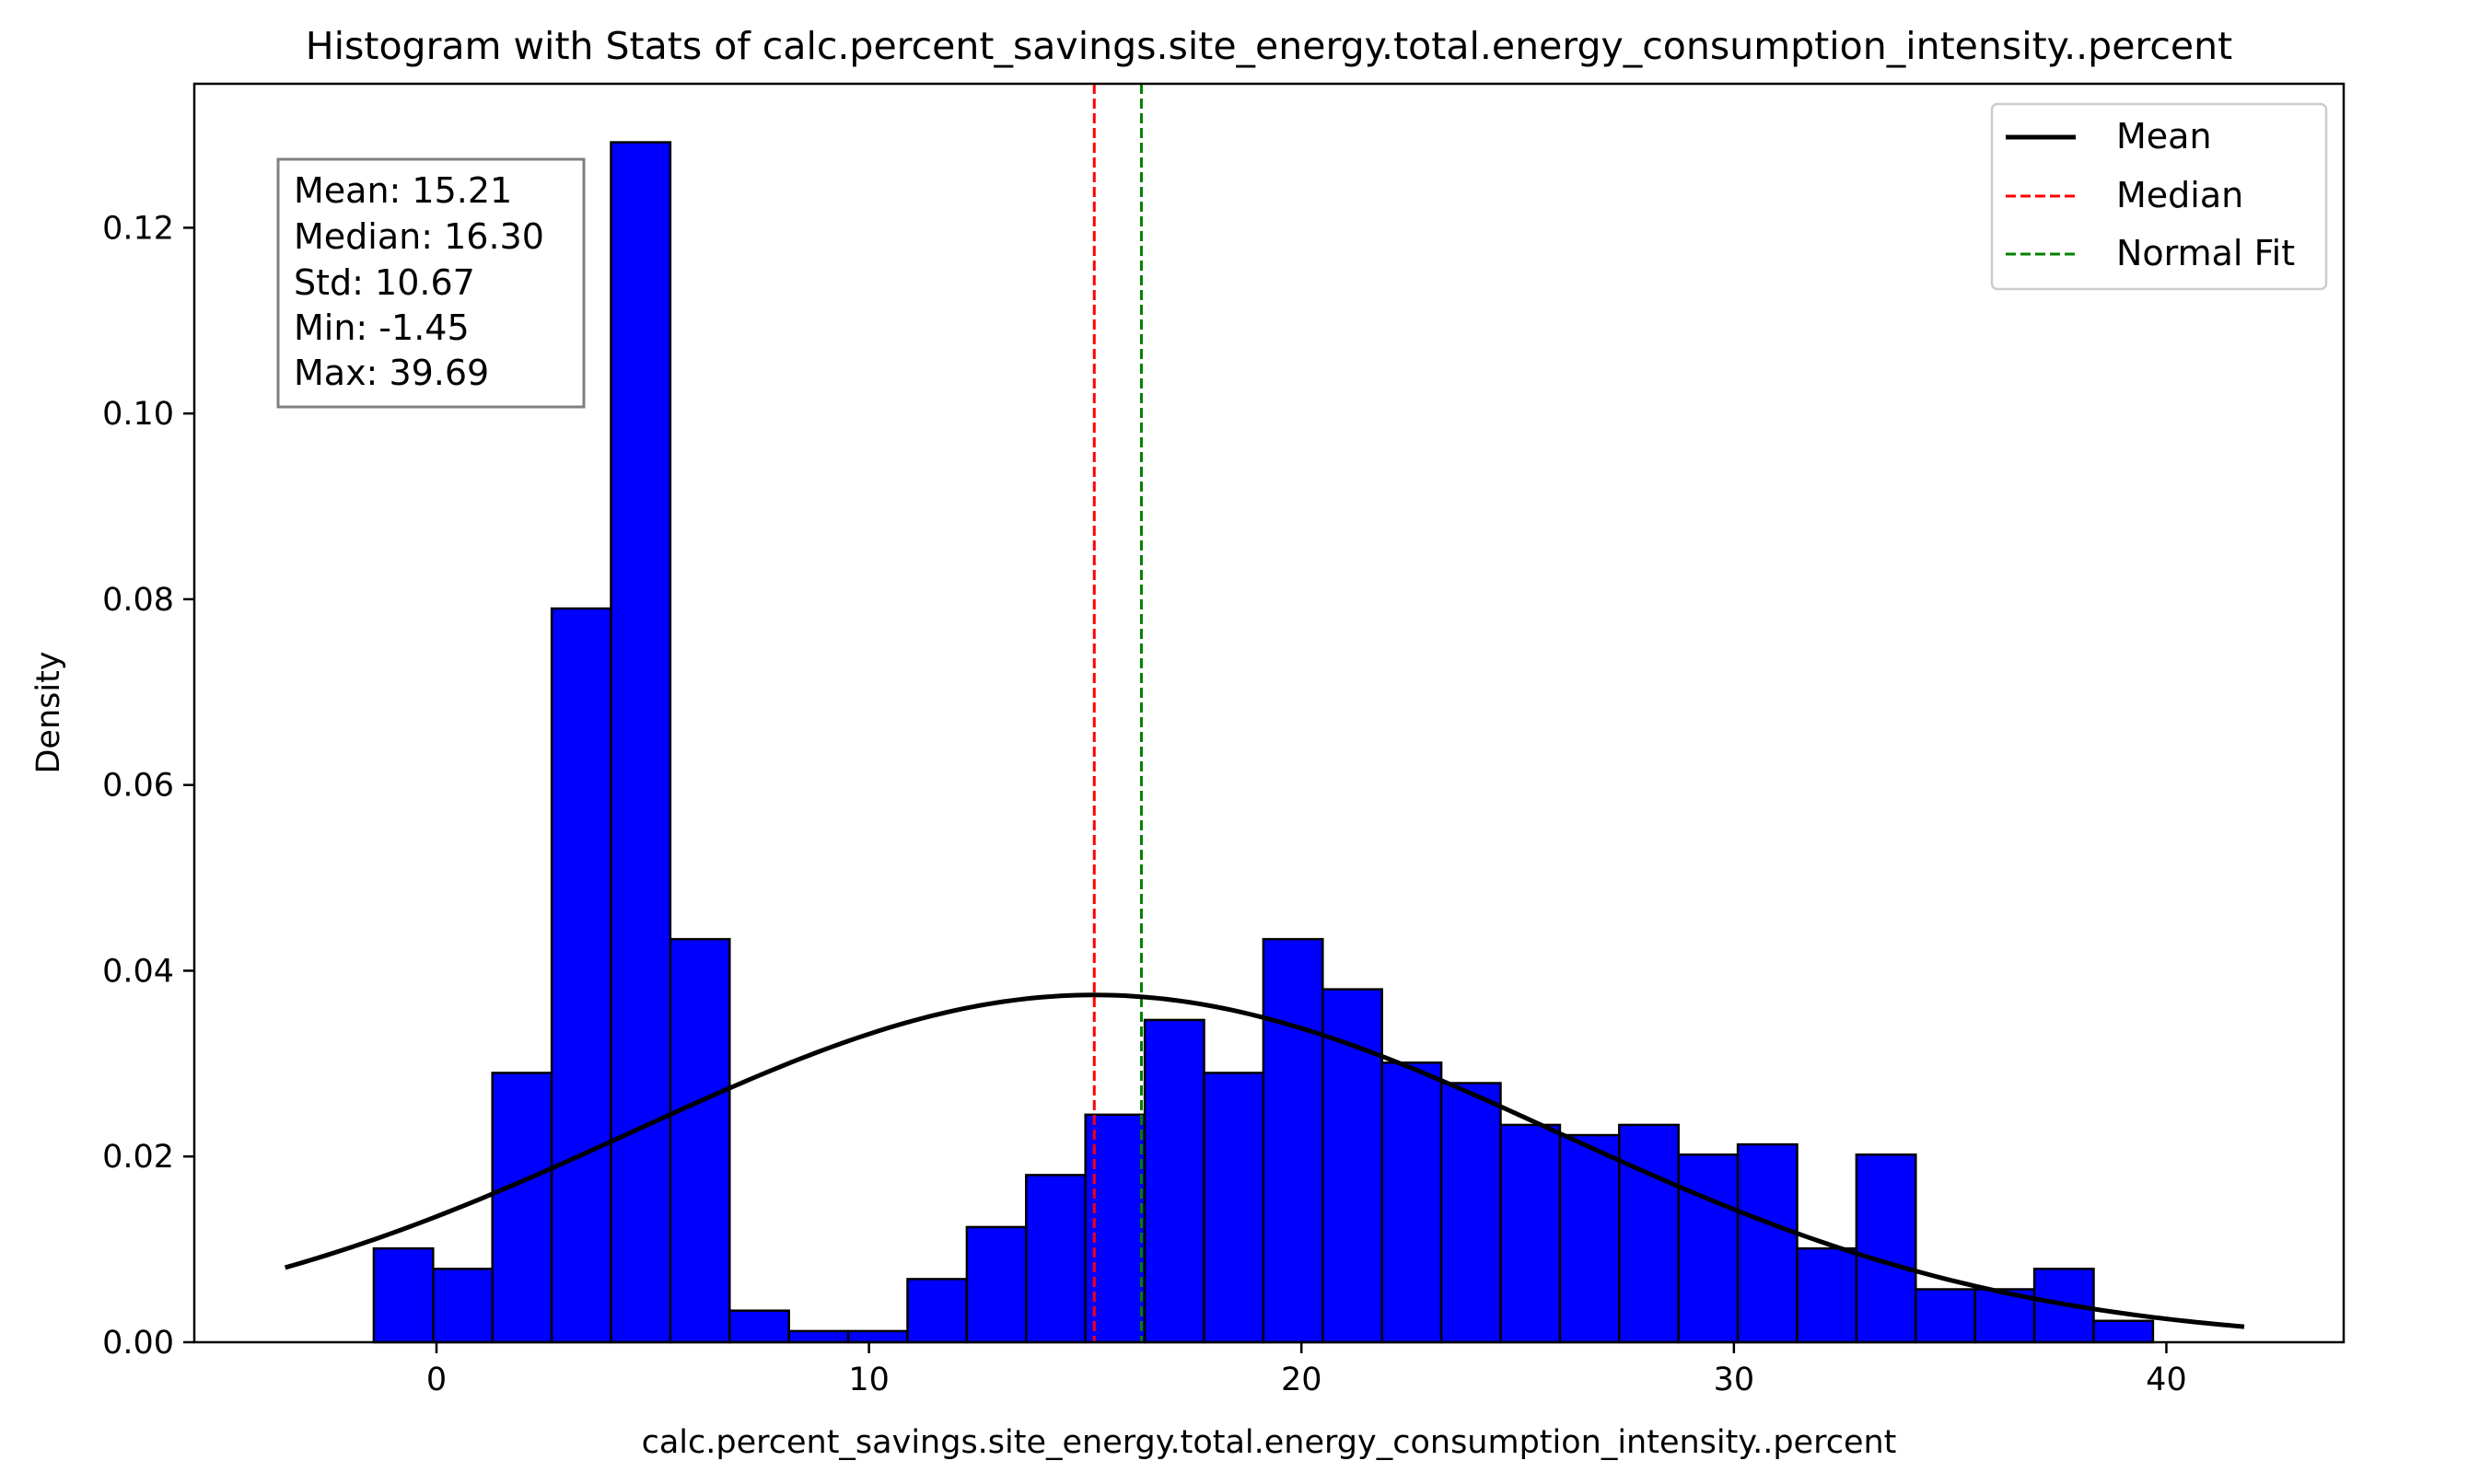 Image resolution: width=2468 pixels, height=1484 pixels. I want to click on x-axis: 0 10 20 30 40, so click(1307, 1370).